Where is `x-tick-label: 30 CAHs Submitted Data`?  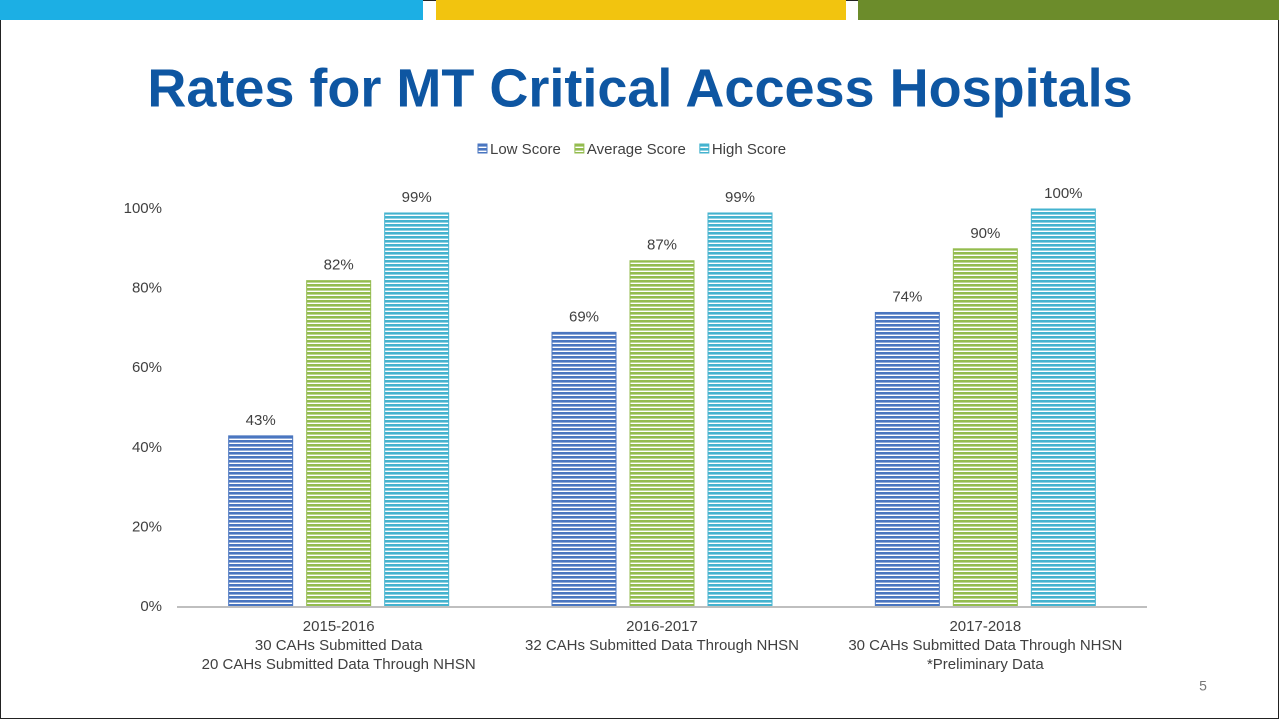 x-tick-label: 30 CAHs Submitted Data is located at coordinates (339, 645).